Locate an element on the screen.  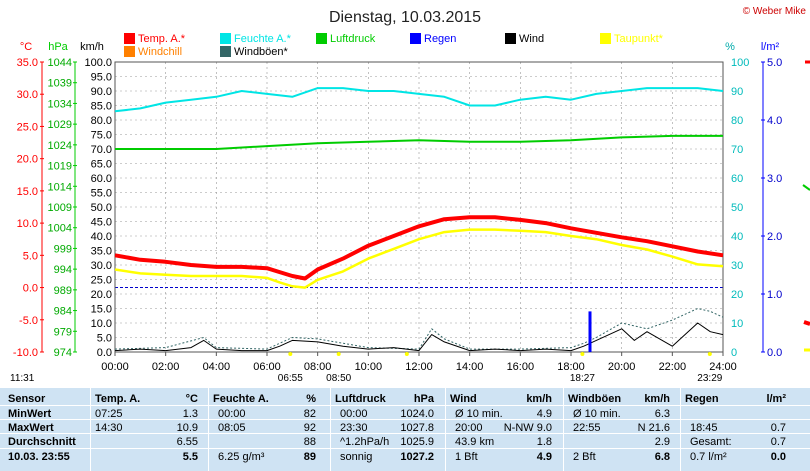
axis-units: °C hPa km/h% l/m² is located at coordinates (400, 47).